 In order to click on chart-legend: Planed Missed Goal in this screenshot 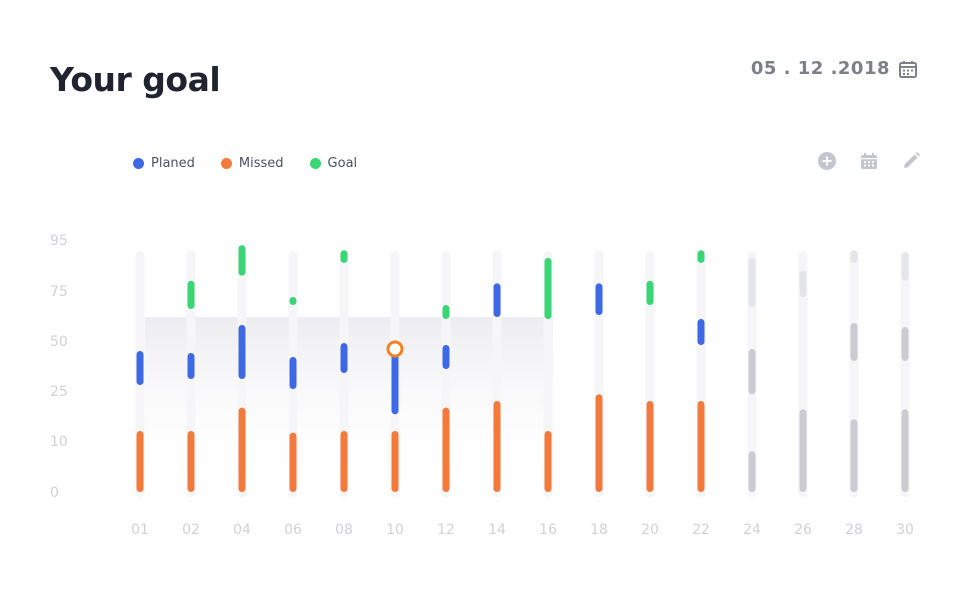, I will do `click(245, 163)`.